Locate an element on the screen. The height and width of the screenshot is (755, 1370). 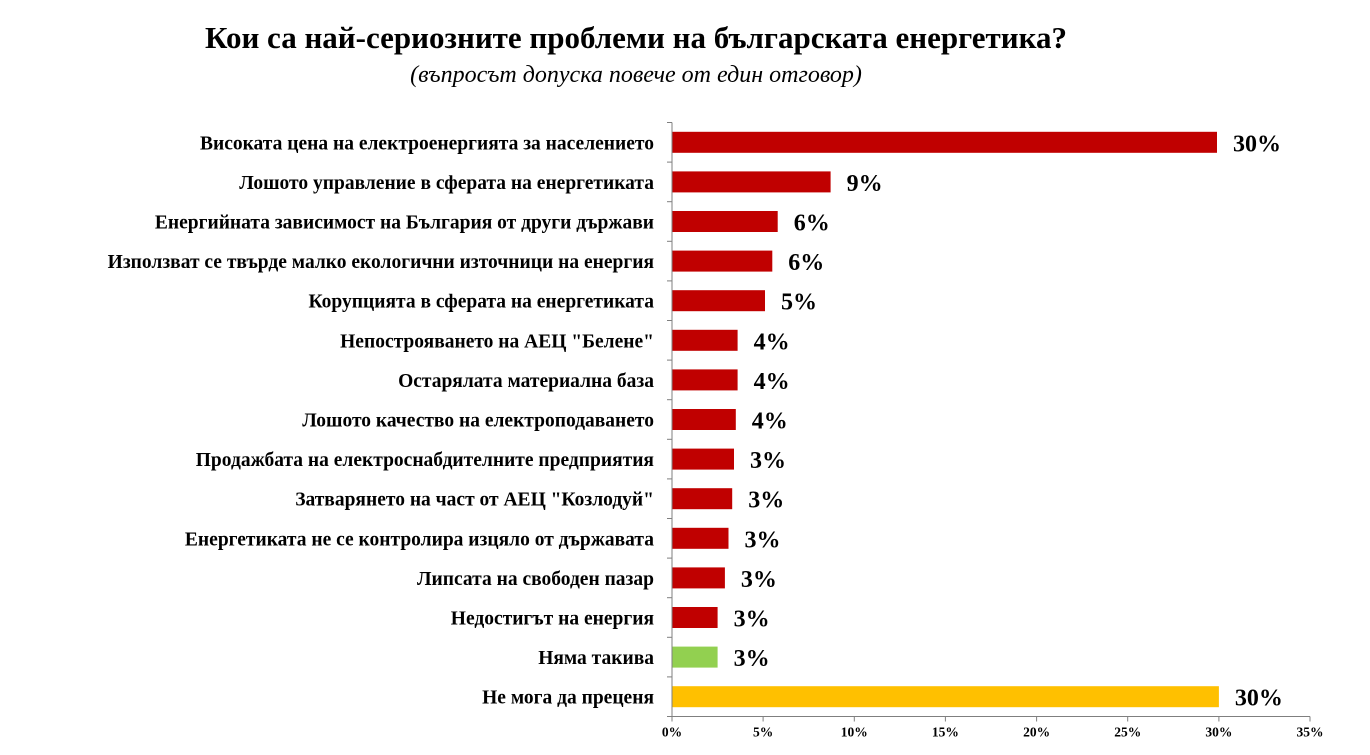
x-tick-label: 15% is located at coordinates (945, 732).